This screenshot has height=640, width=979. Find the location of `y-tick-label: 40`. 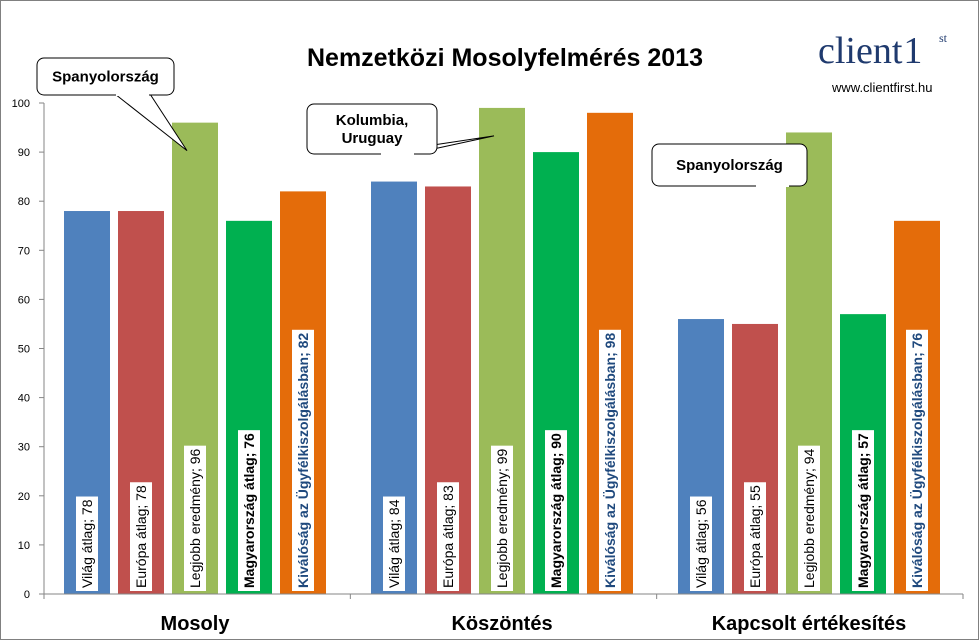

y-tick-label: 40 is located at coordinates (24, 399).